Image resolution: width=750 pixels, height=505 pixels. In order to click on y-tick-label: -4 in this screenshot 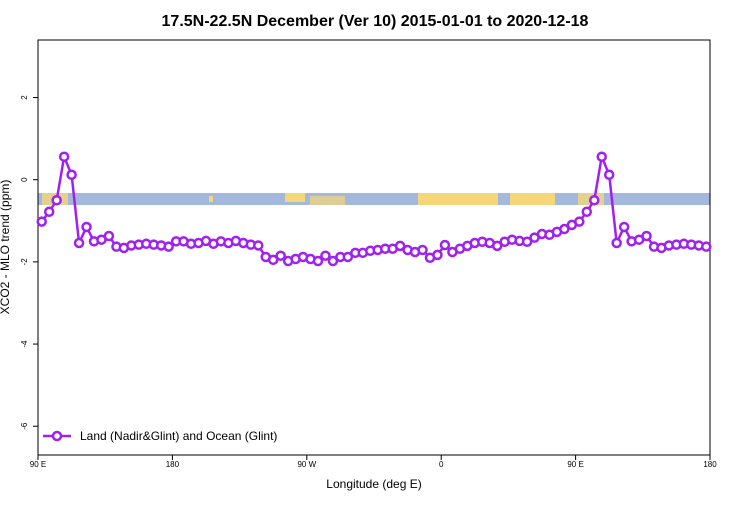, I will do `click(24, 344)`.